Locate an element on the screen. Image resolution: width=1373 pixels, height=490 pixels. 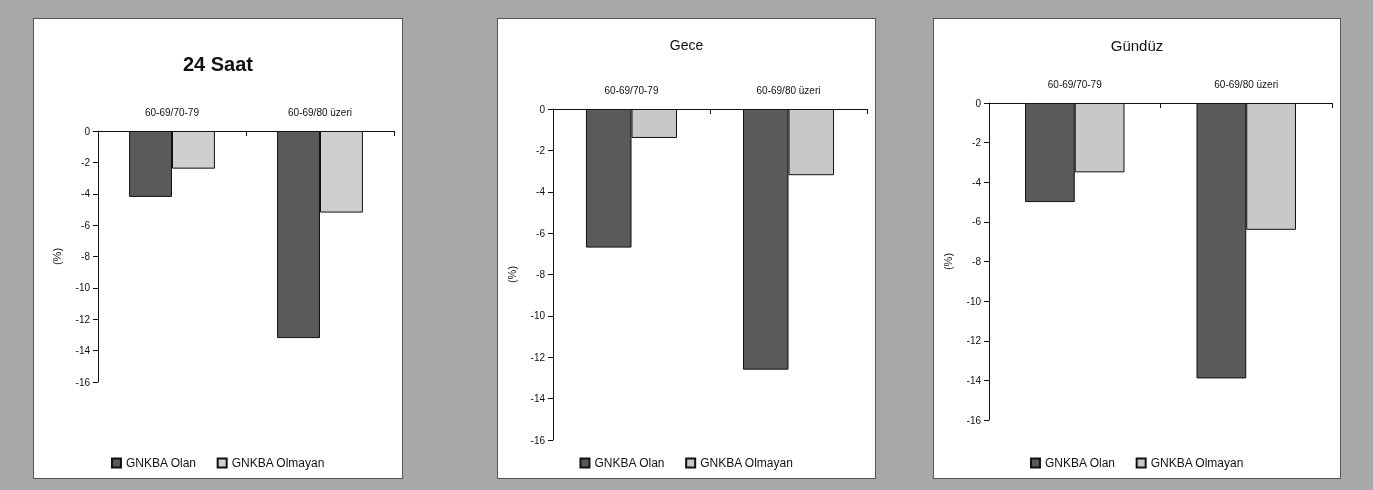
chart-title: Gece is located at coordinates (686, 45).